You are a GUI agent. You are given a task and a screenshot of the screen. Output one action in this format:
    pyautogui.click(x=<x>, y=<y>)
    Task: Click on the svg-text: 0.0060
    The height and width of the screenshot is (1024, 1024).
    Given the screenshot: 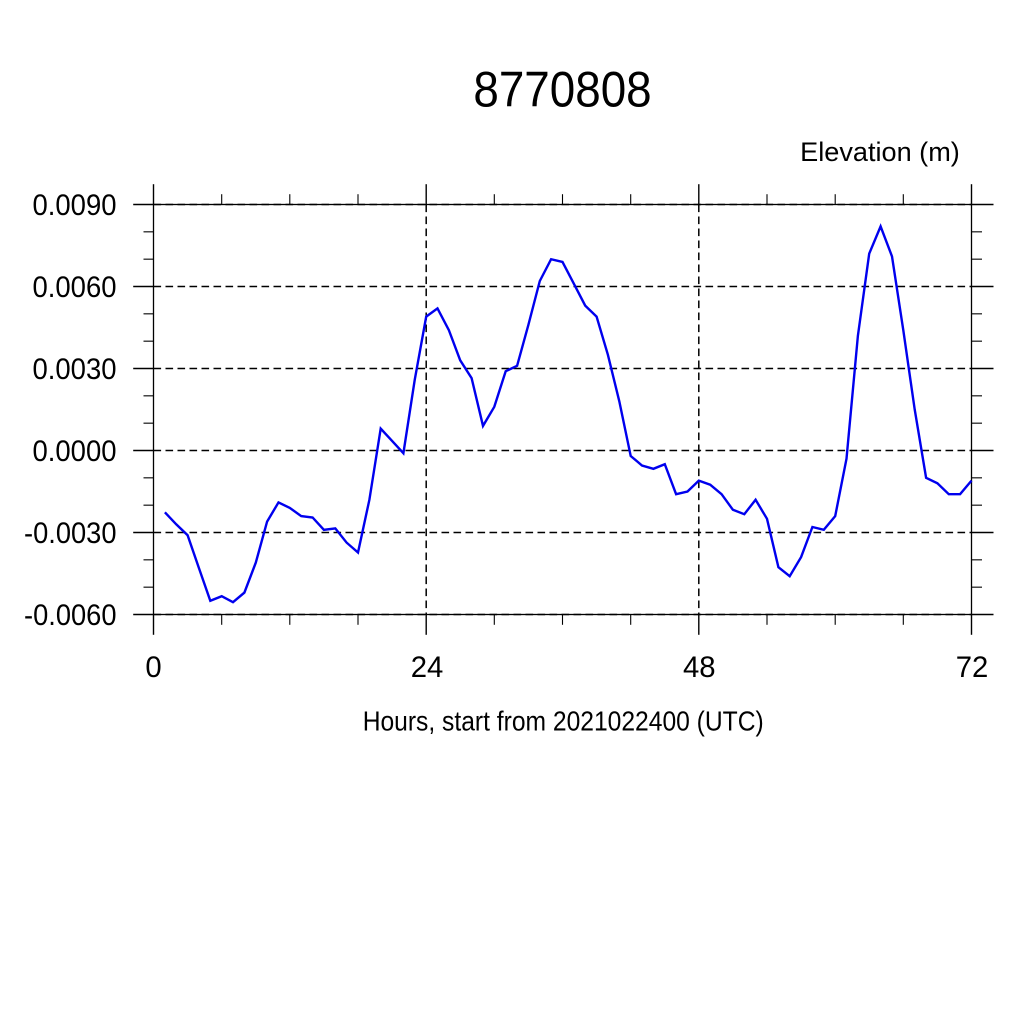 What is the action you would take?
    pyautogui.click(x=75, y=287)
    